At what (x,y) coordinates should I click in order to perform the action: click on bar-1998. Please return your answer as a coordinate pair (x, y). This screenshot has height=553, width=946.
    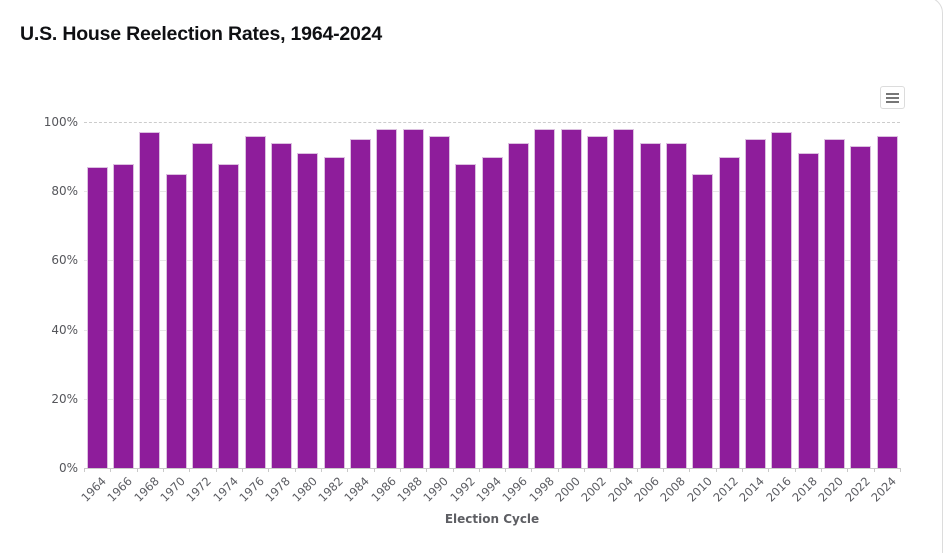
    Looking at the image, I should click on (545, 298).